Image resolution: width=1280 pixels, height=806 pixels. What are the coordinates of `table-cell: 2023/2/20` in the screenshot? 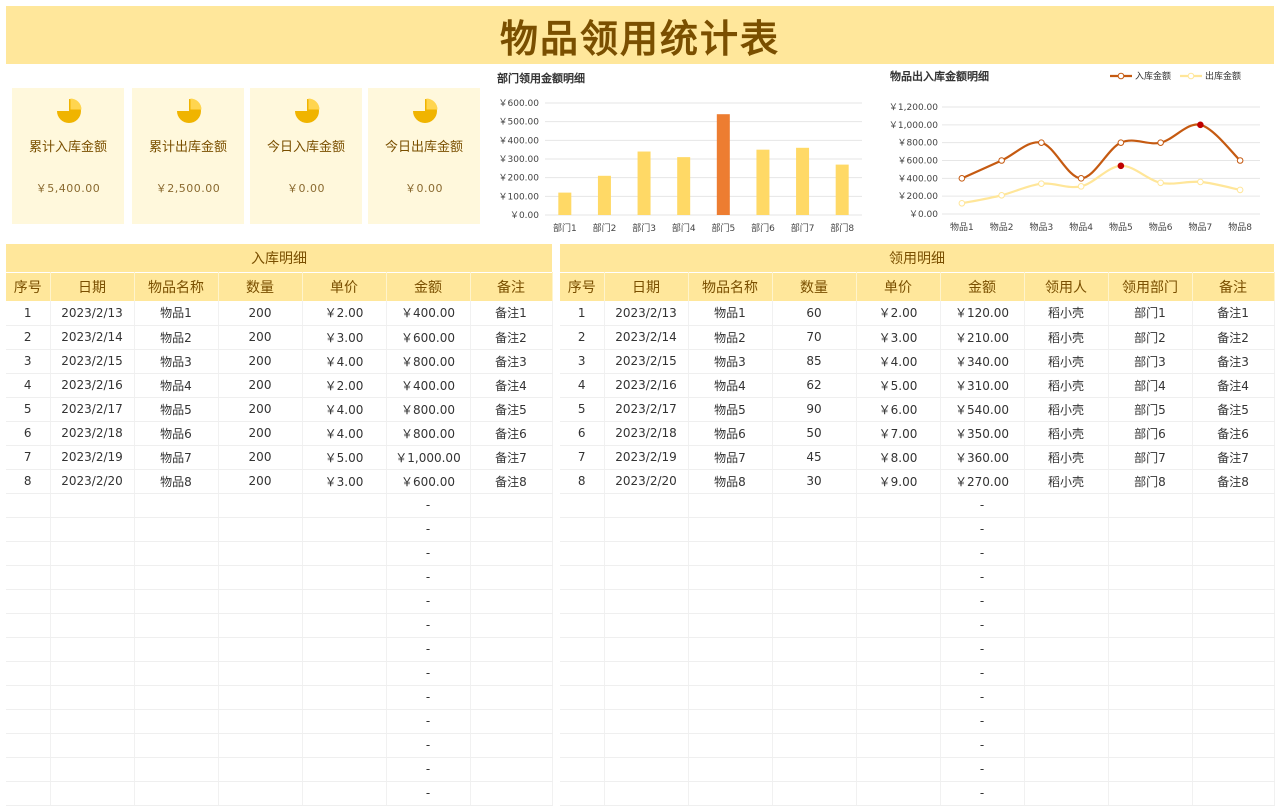 It's located at (646, 481).